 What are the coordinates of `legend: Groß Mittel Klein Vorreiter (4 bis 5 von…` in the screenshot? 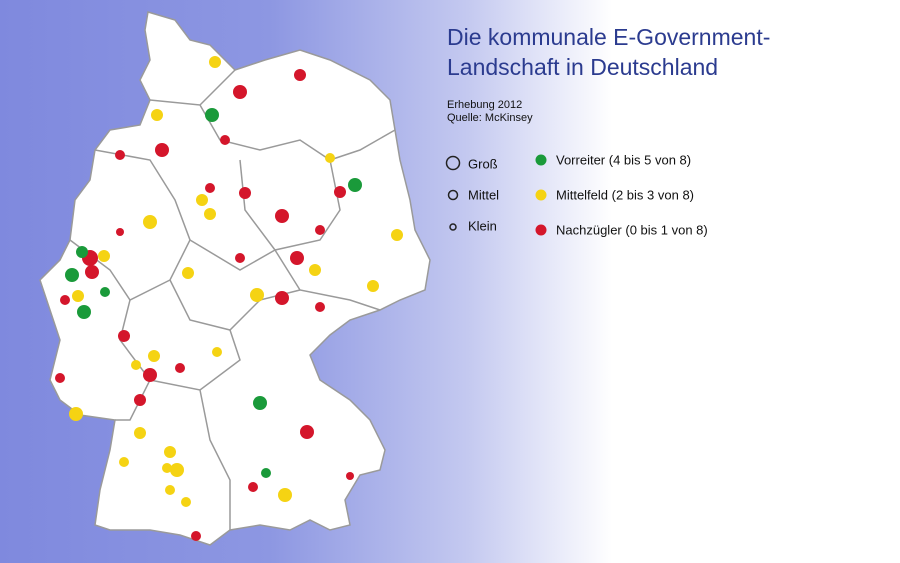 It's located at (576, 194).